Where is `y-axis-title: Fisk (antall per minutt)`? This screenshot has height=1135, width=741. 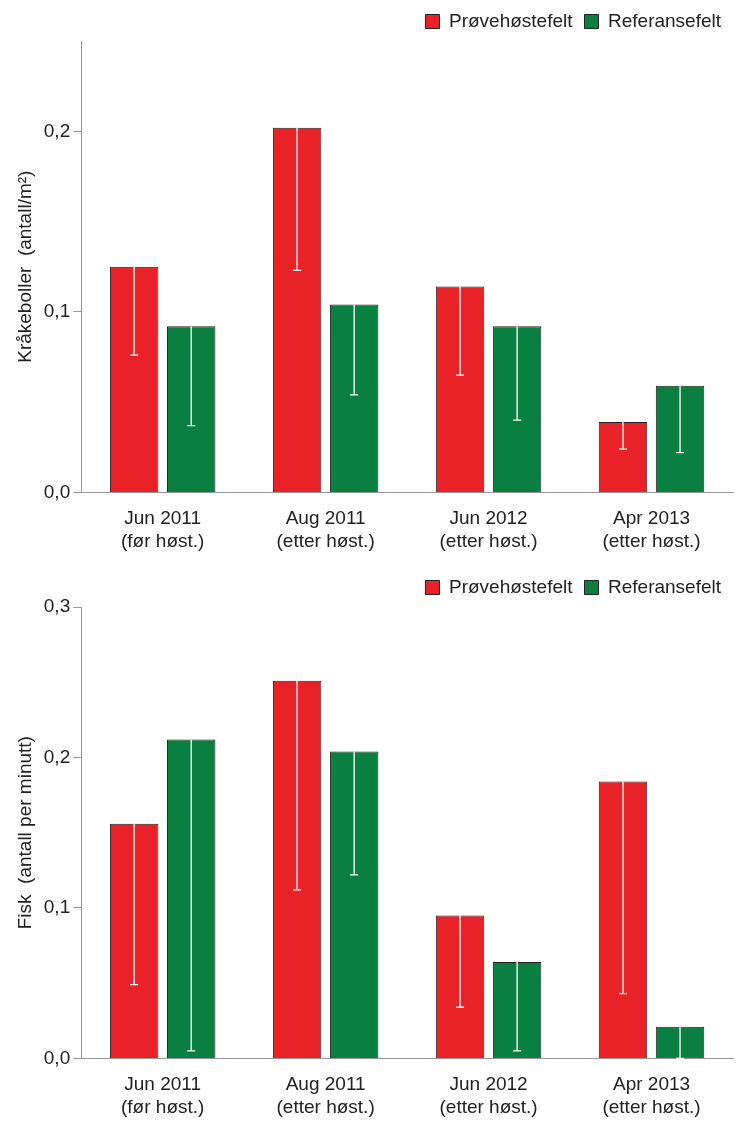 y-axis-title: Fisk (antall per minutt) is located at coordinates (24, 833).